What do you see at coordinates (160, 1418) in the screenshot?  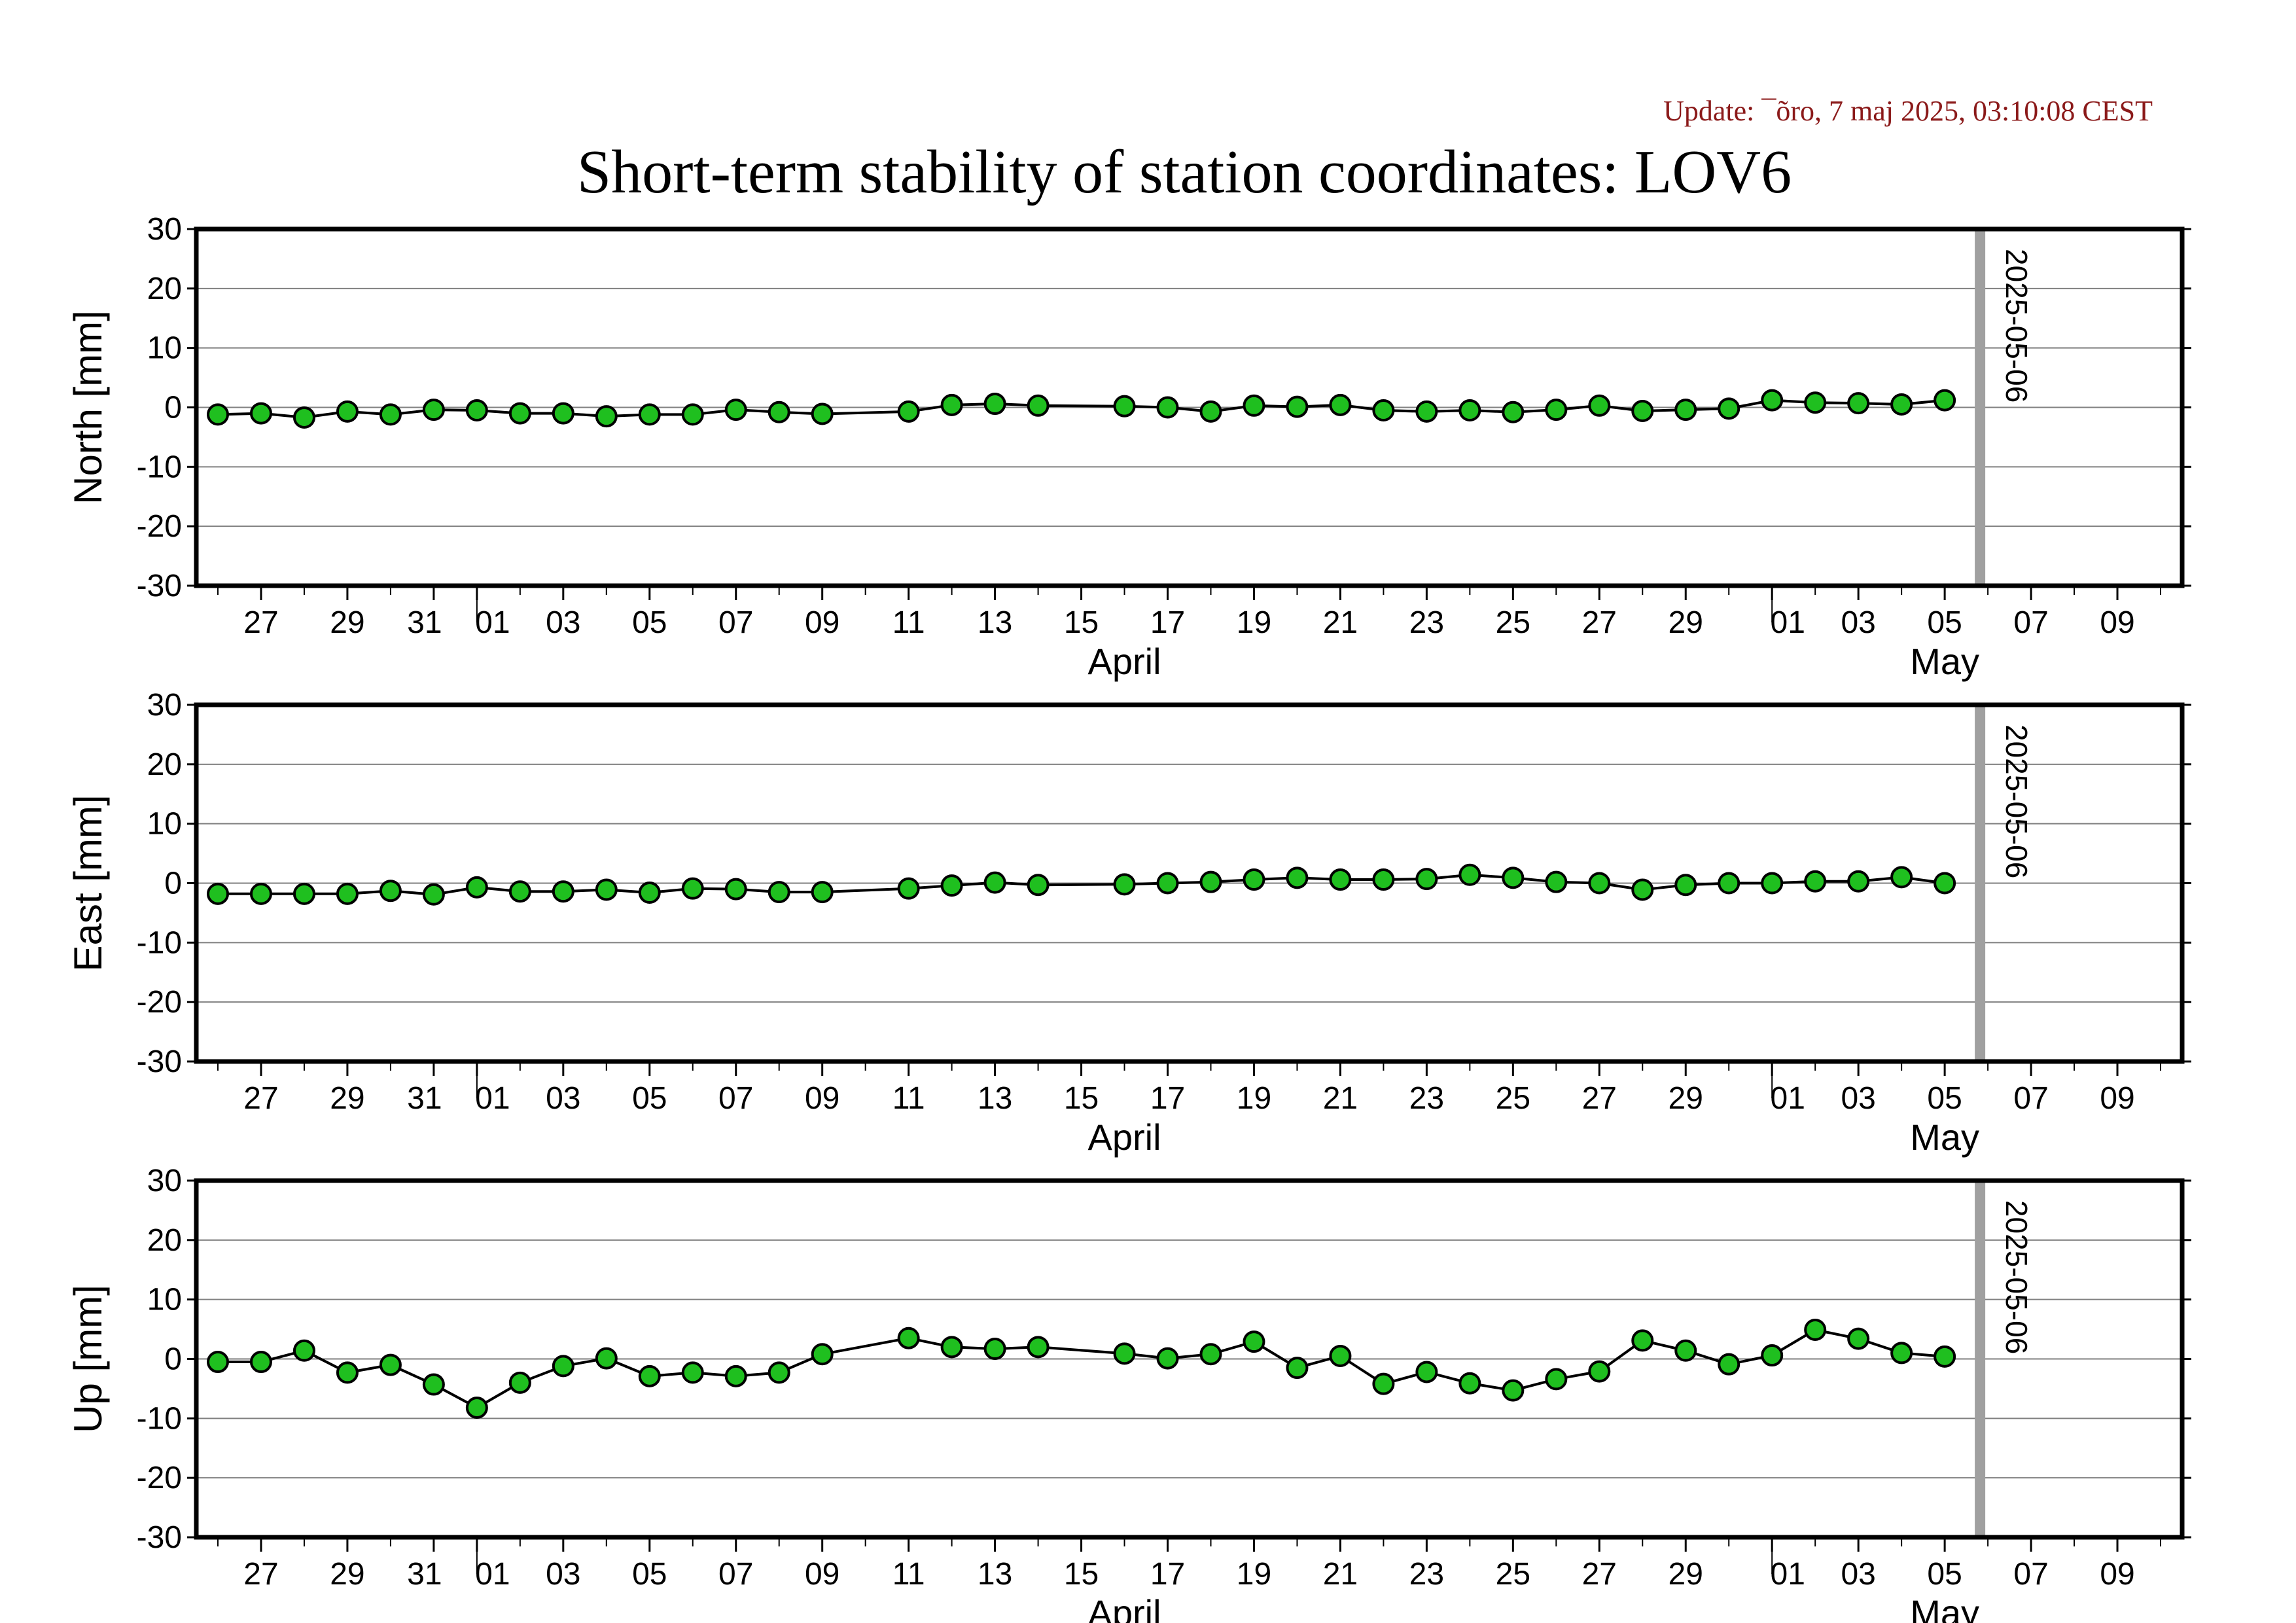 I see `y-tick-label: -10` at bounding box center [160, 1418].